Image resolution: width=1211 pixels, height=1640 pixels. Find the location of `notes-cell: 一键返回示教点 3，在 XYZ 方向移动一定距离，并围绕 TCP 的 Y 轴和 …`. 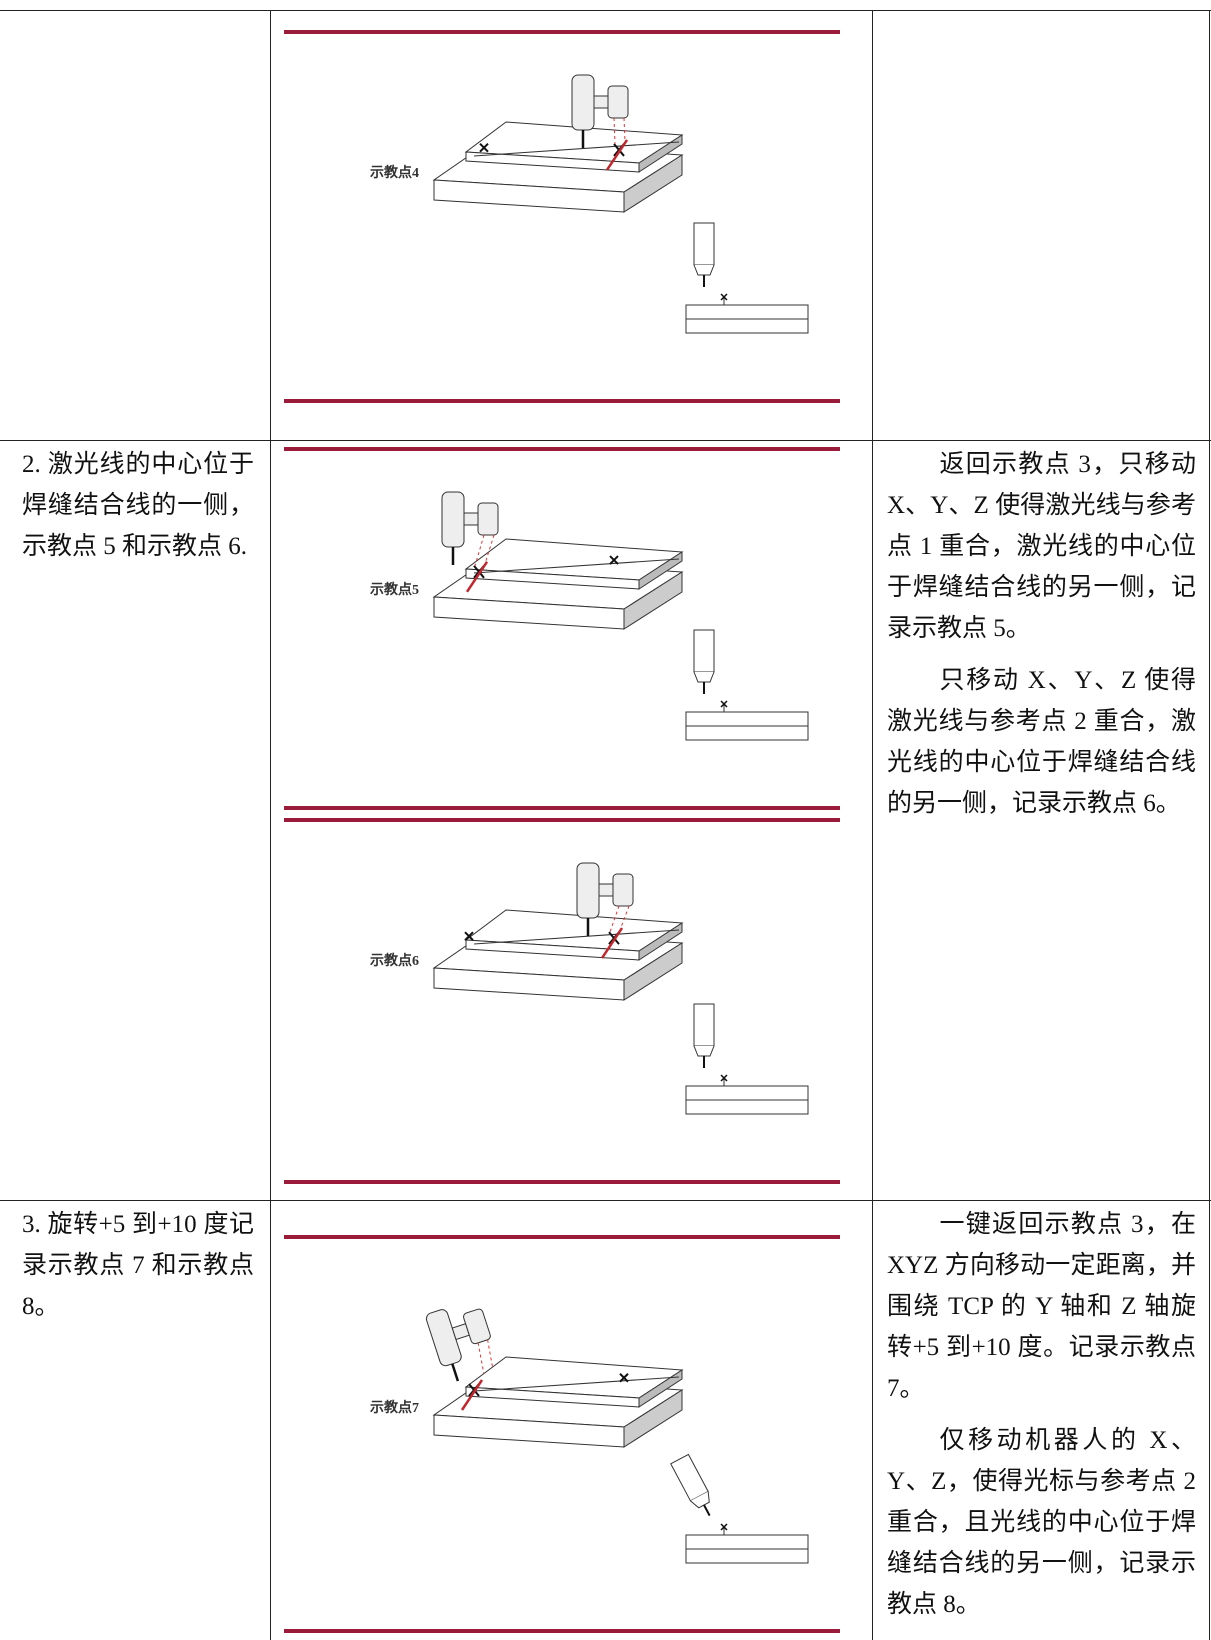

notes-cell: 一键返回示教点 3，在 XYZ 方向移动一定距离，并围绕 TCP 的 Y 轴和 … is located at coordinates (1041, 1418).